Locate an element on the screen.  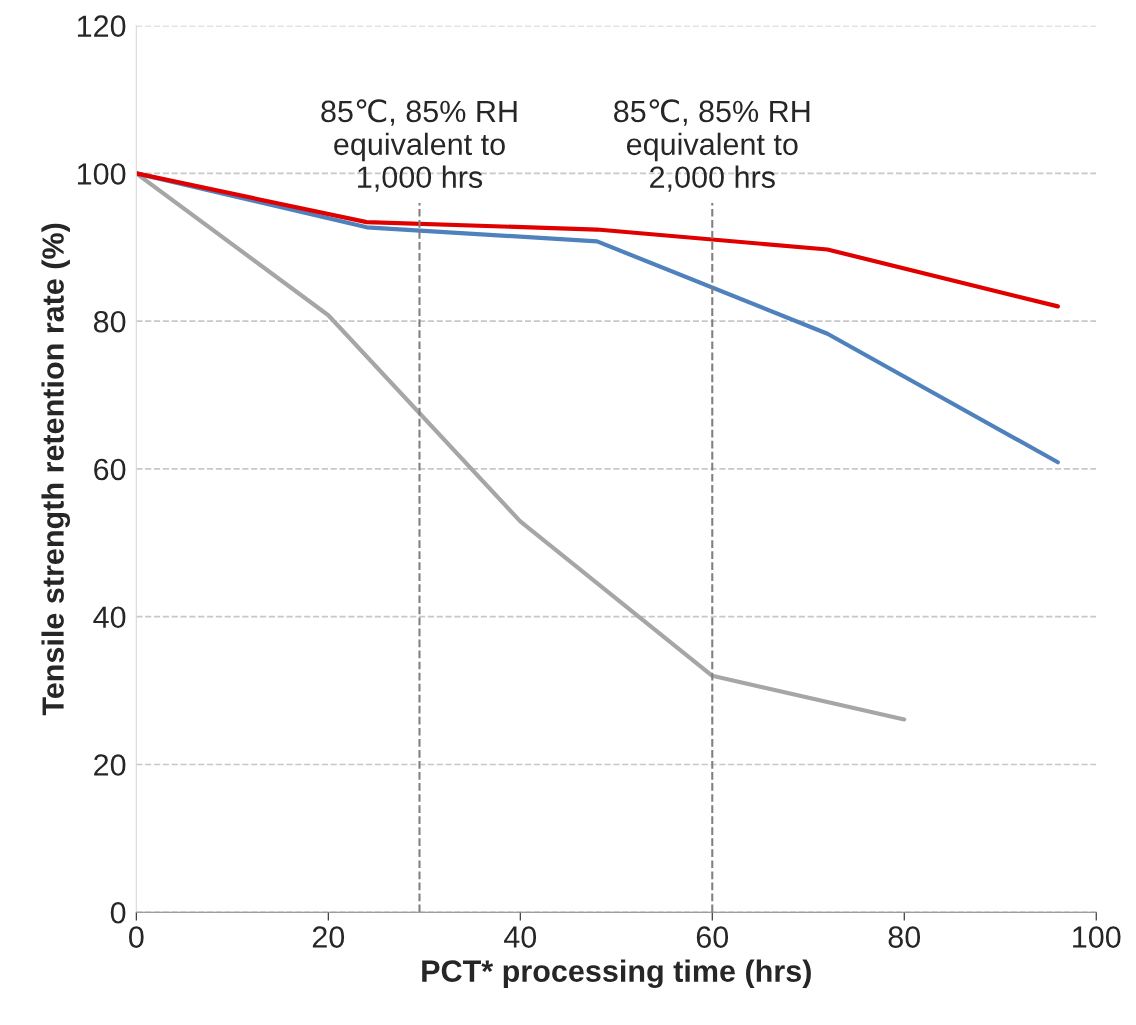
ref-line-label: 85℃, 85% RH equivalent to 2,000 hrs is located at coordinates (712, 145).